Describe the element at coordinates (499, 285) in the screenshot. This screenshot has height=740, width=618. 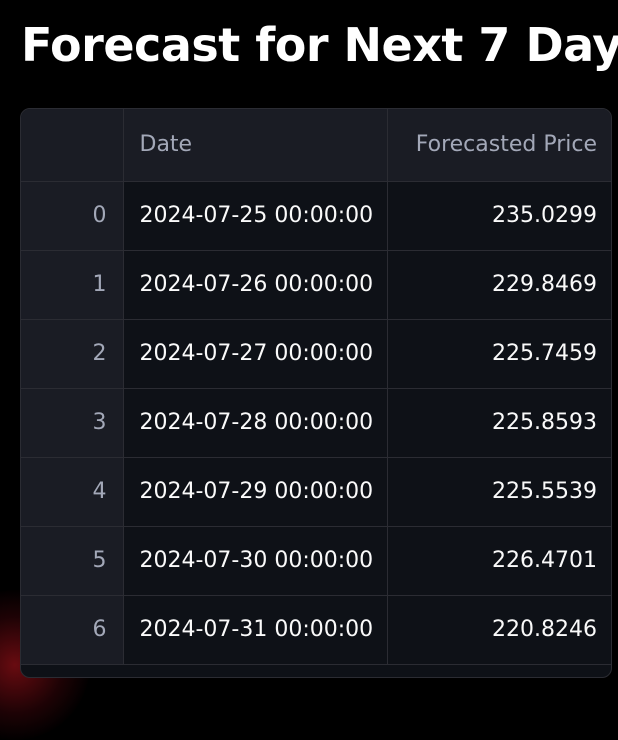
I see `forecasted-price-cell: 229.8469` at that location.